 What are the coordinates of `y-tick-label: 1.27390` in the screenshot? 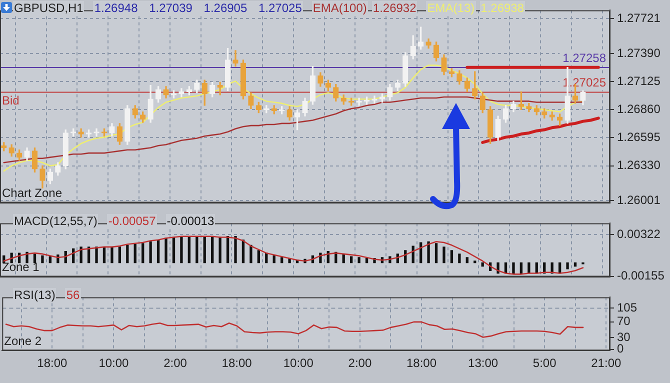 It's located at (639, 53).